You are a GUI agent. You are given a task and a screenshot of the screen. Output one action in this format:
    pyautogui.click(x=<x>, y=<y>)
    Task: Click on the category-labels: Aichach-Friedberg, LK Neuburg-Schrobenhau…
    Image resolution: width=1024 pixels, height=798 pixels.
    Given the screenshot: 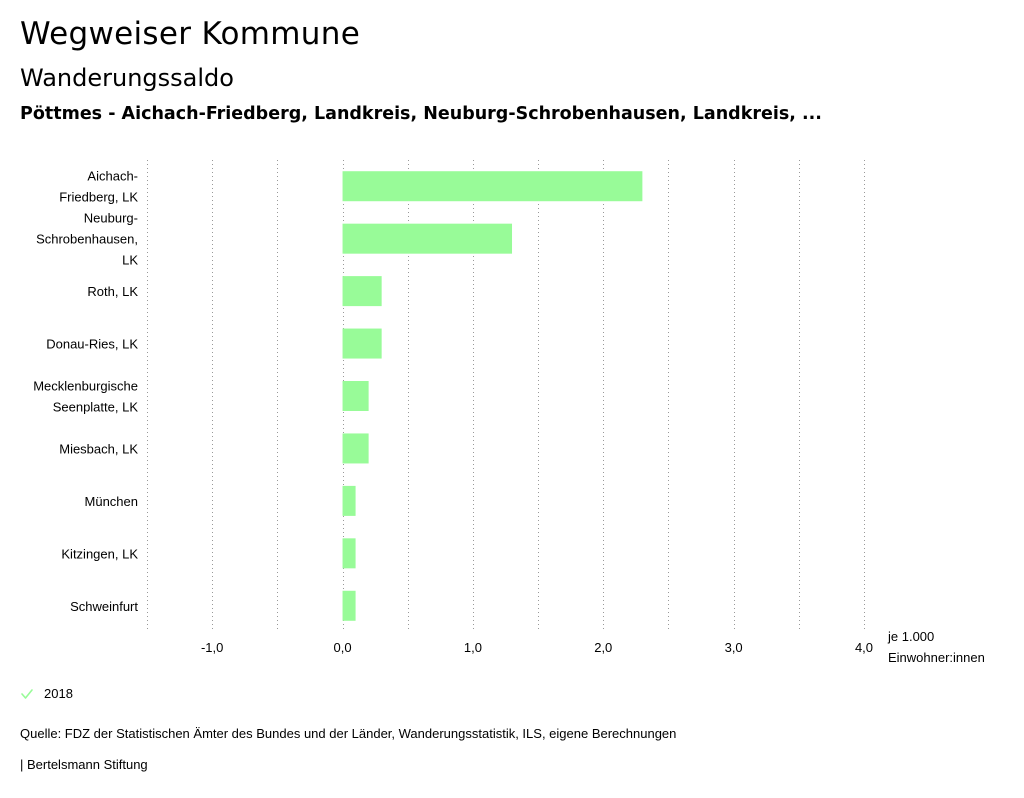 What is the action you would take?
    pyautogui.click(x=85, y=391)
    